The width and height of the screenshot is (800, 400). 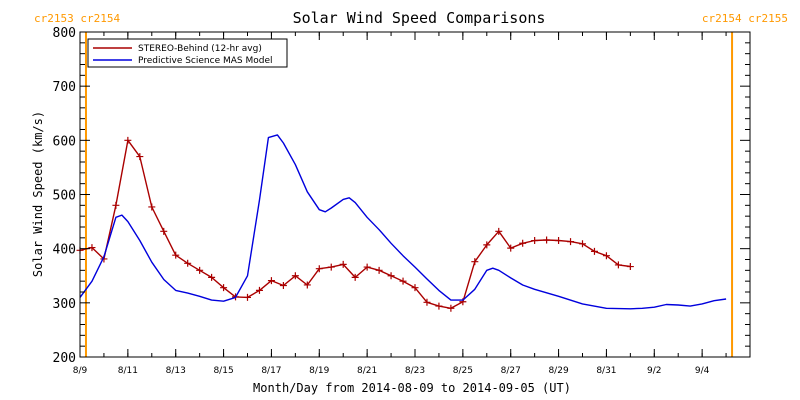 I want to click on rotation-label-right: cr2154 cr2155, so click(x=745, y=18).